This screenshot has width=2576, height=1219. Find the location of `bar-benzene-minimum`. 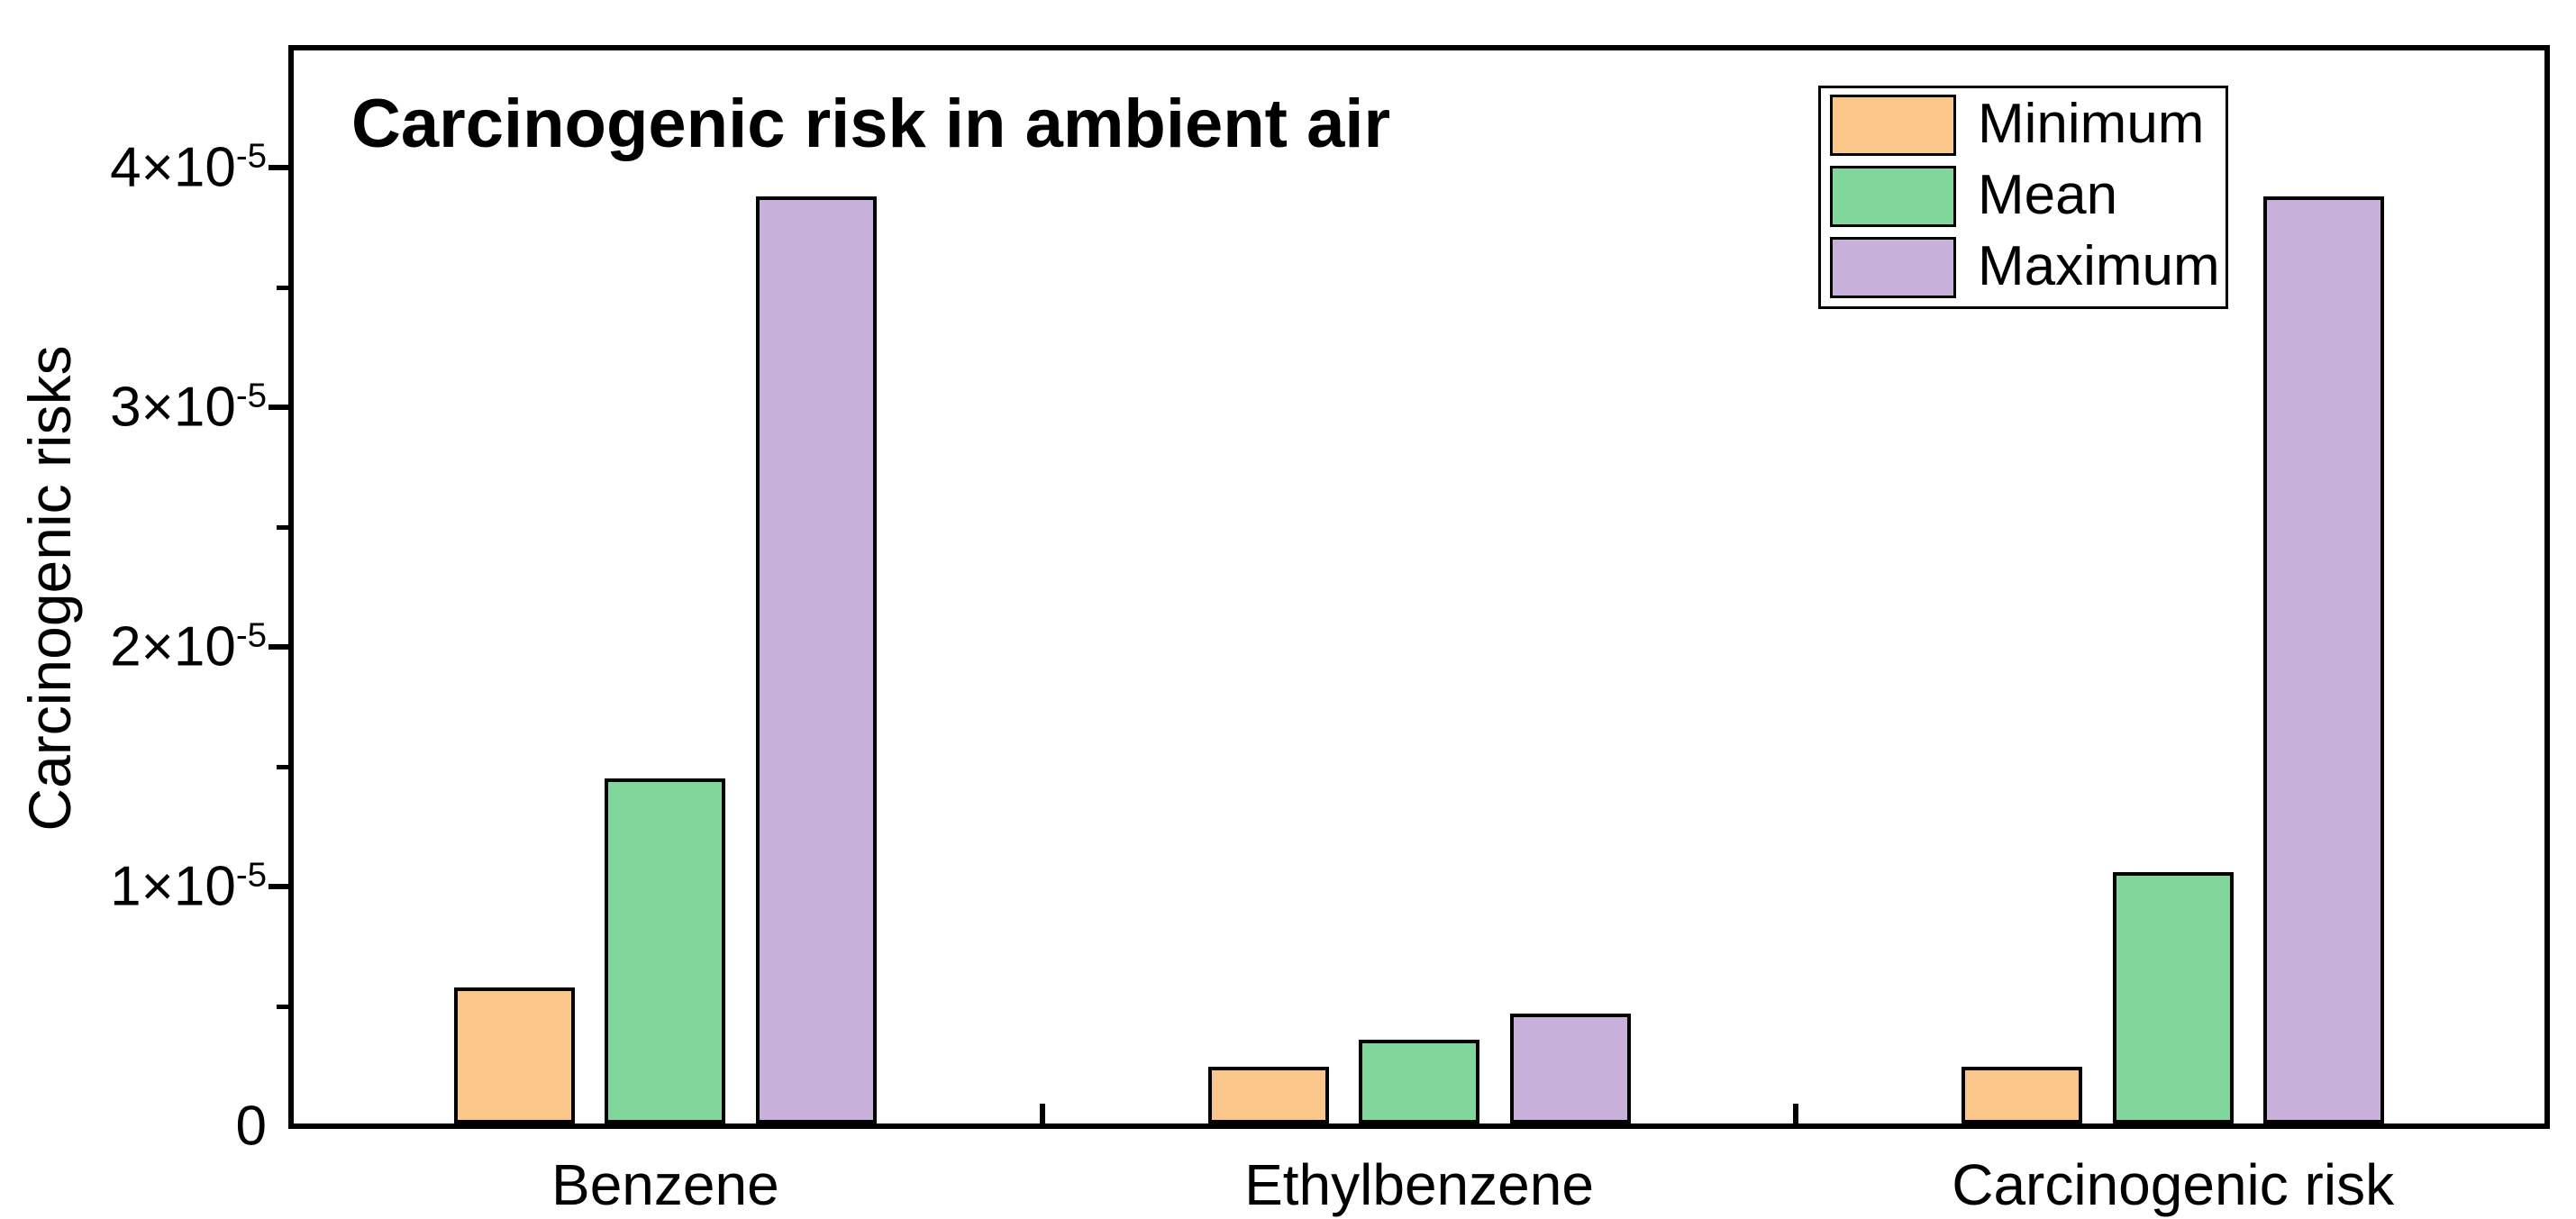

bar-benzene-minimum is located at coordinates (514, 1055).